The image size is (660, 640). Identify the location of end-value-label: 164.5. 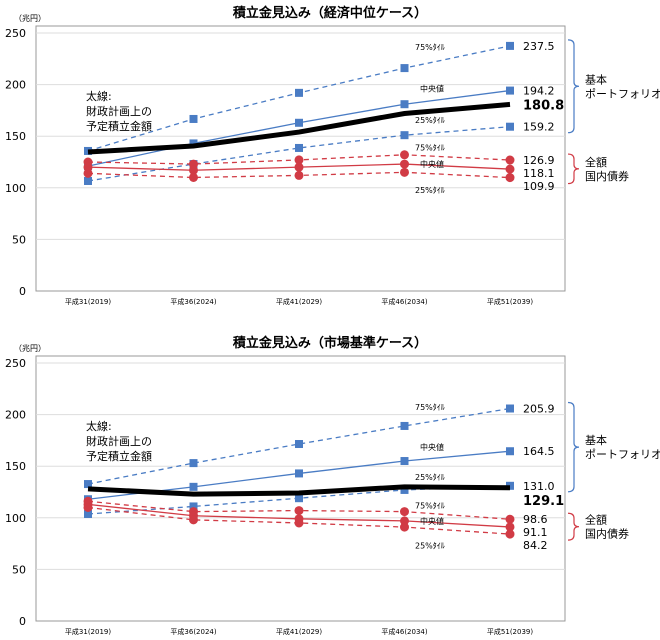
(539, 451).